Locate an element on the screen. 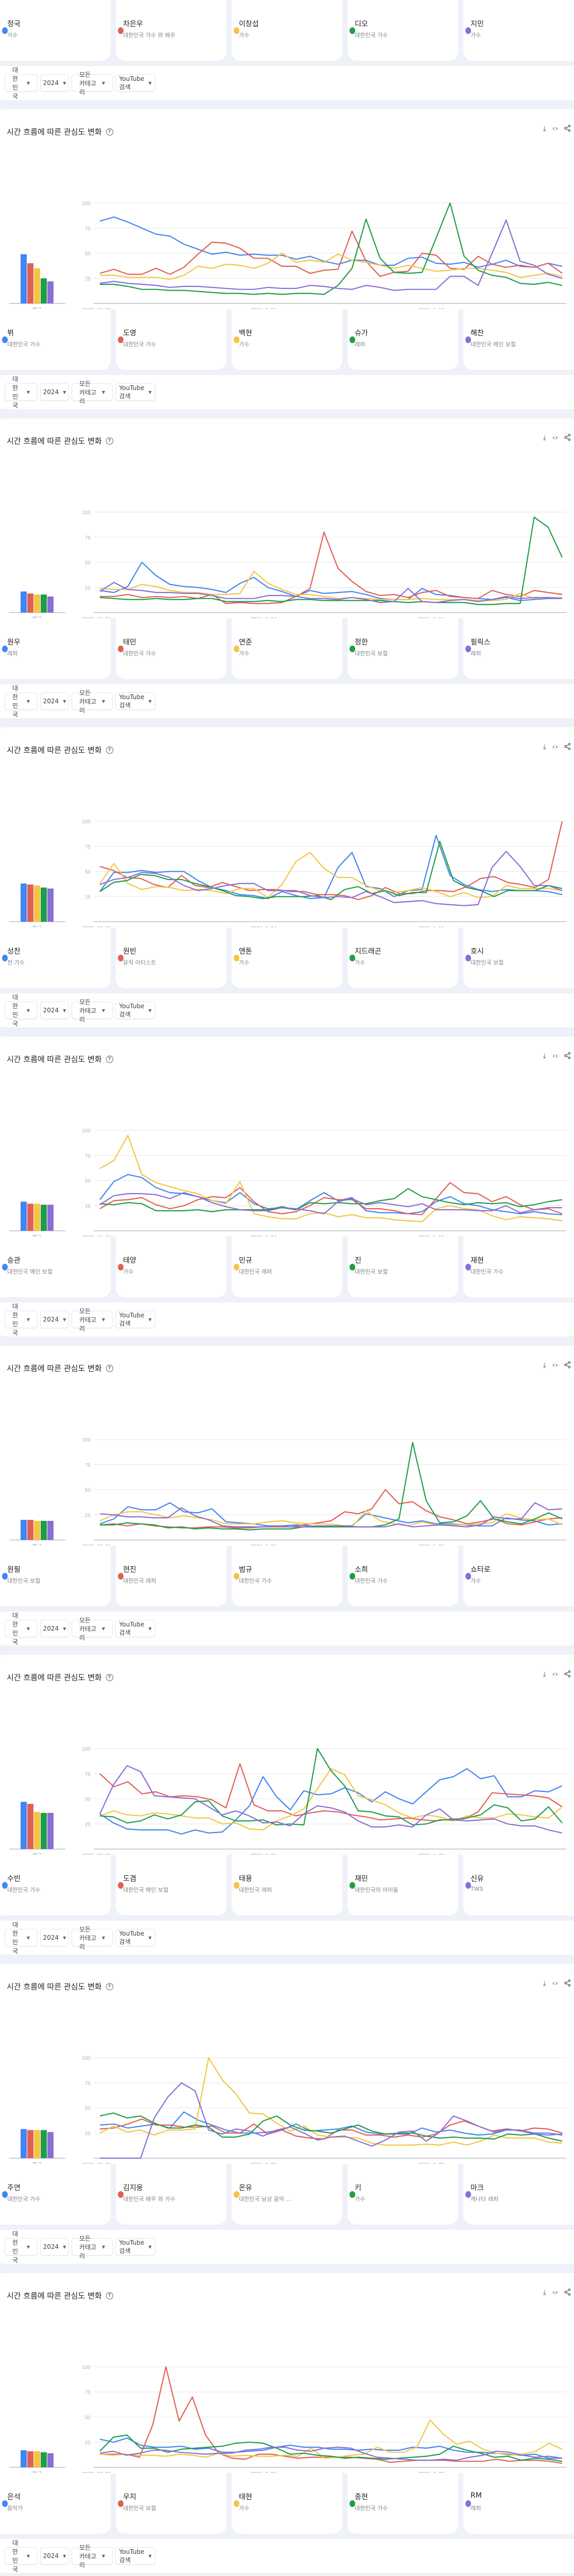 This screenshot has width=574, height=2576. term-card-정국: 정국 가수 is located at coordinates (55, 30).